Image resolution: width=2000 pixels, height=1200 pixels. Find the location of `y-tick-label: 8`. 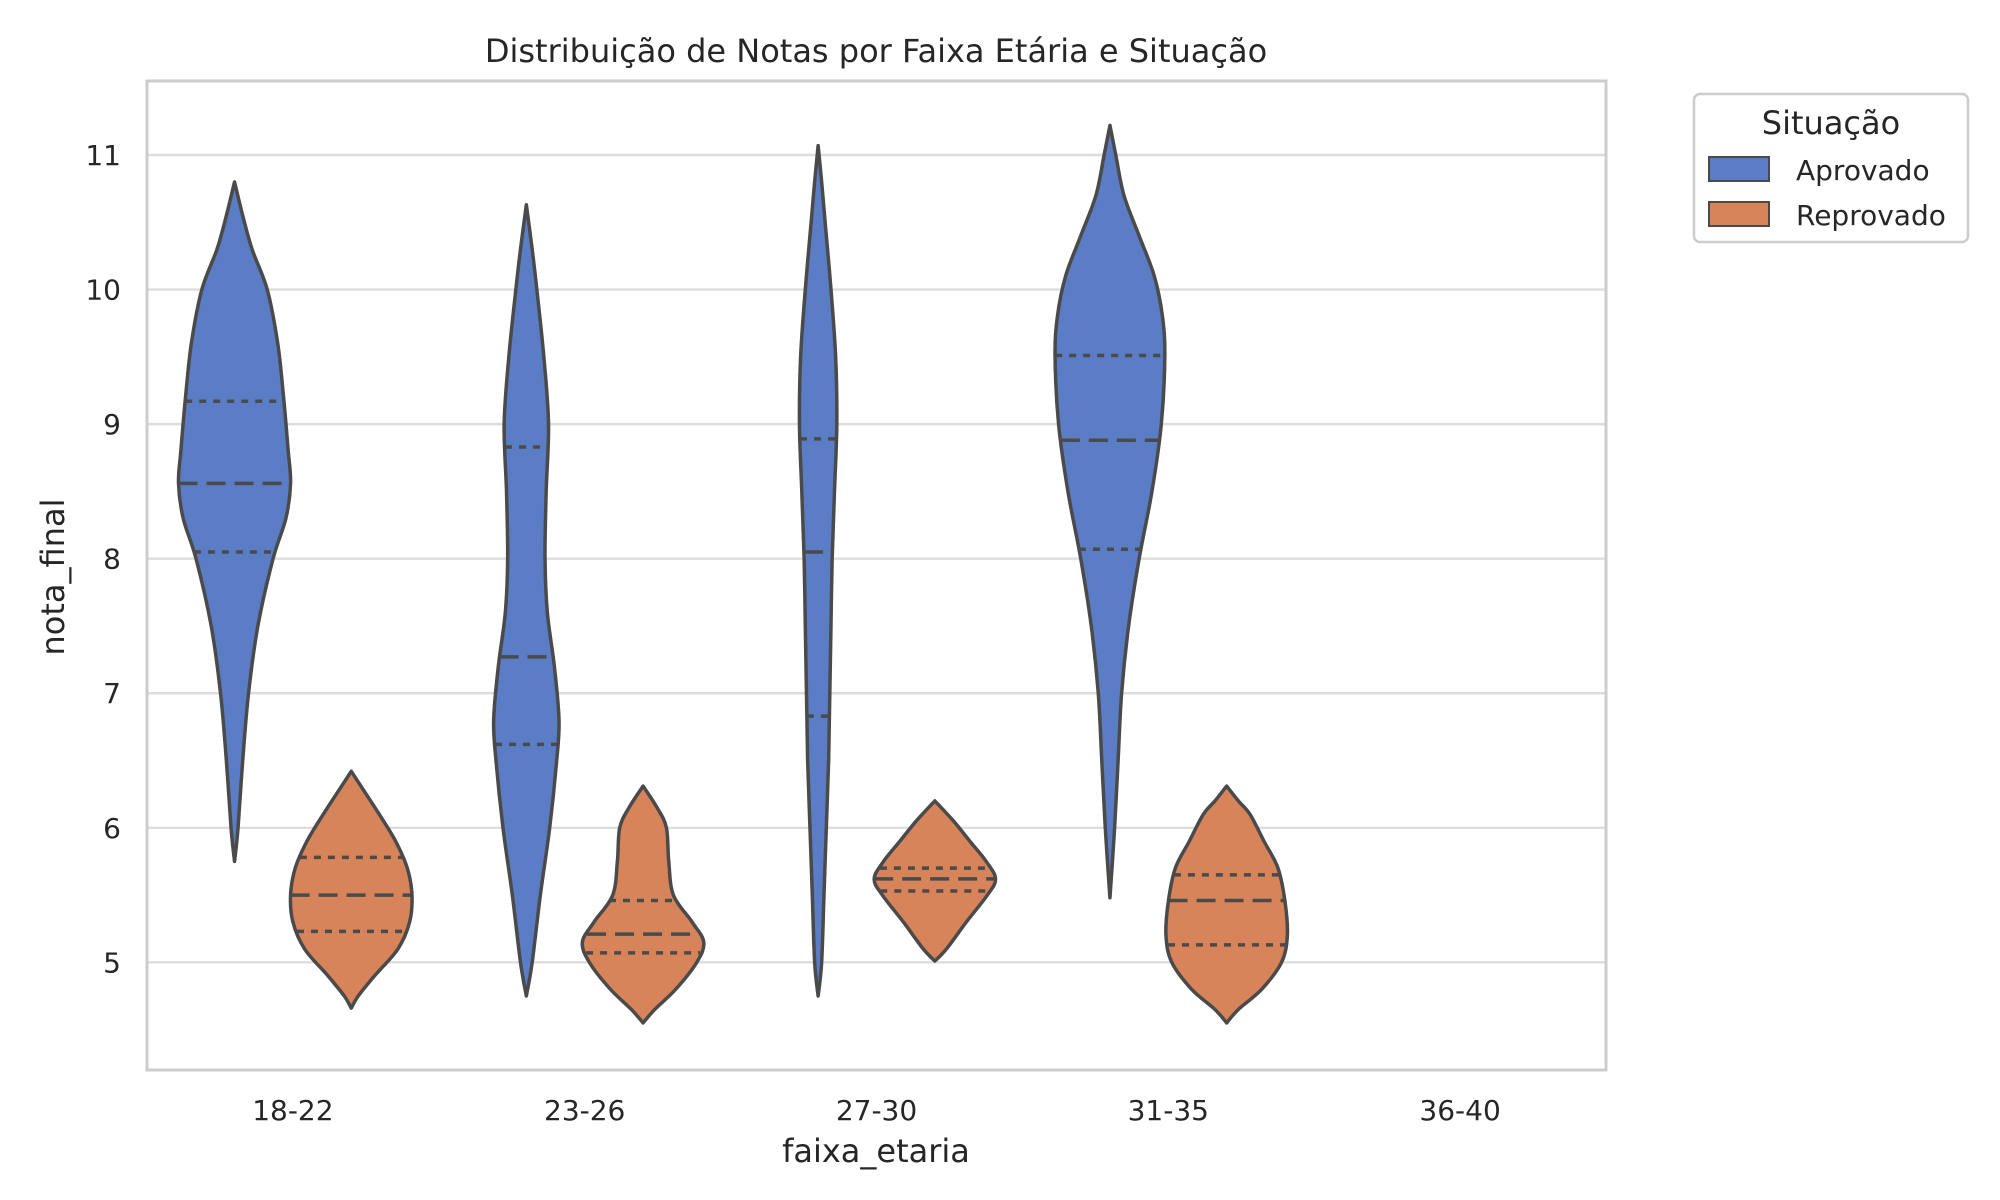

y-tick-label: 8 is located at coordinates (112, 559).